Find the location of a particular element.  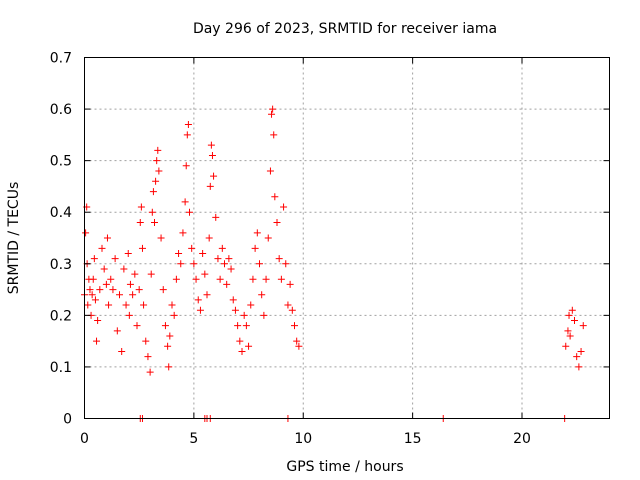

y-tick-label: 0.6 is located at coordinates (61, 110).